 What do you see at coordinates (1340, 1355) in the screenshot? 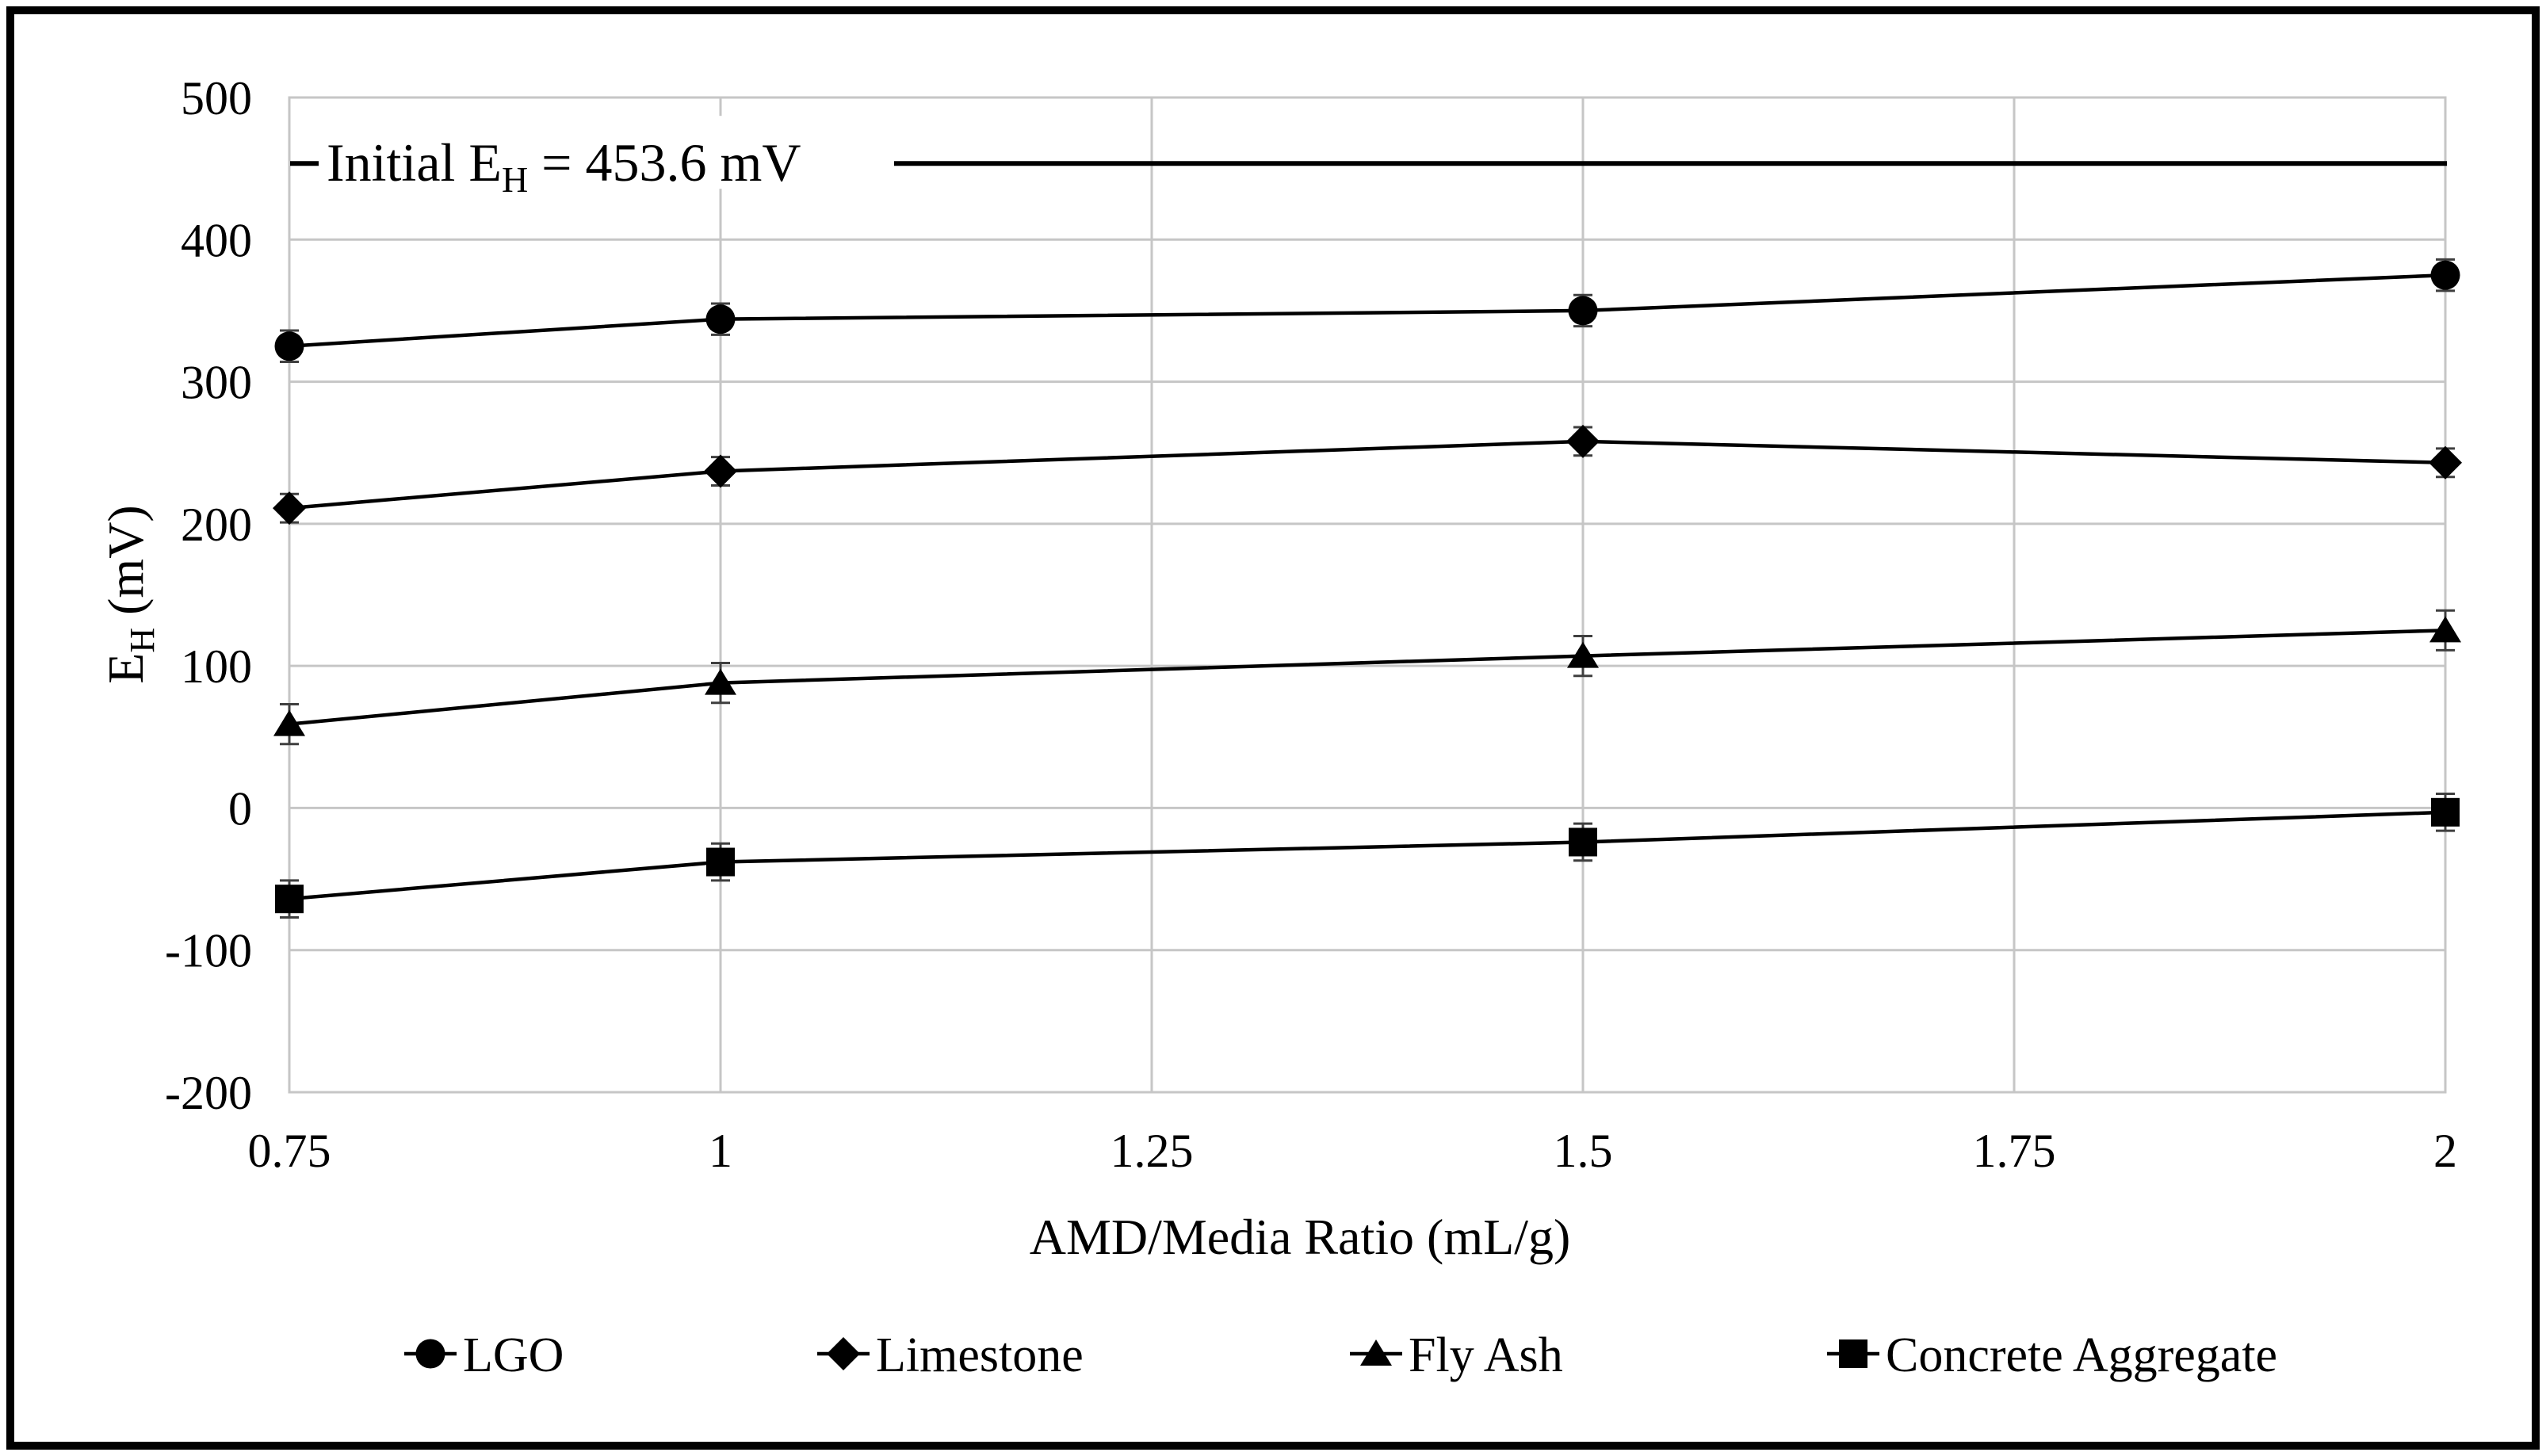
I see `legend: LGO Limestone Fly Ash Concrete Aggregate` at bounding box center [1340, 1355].